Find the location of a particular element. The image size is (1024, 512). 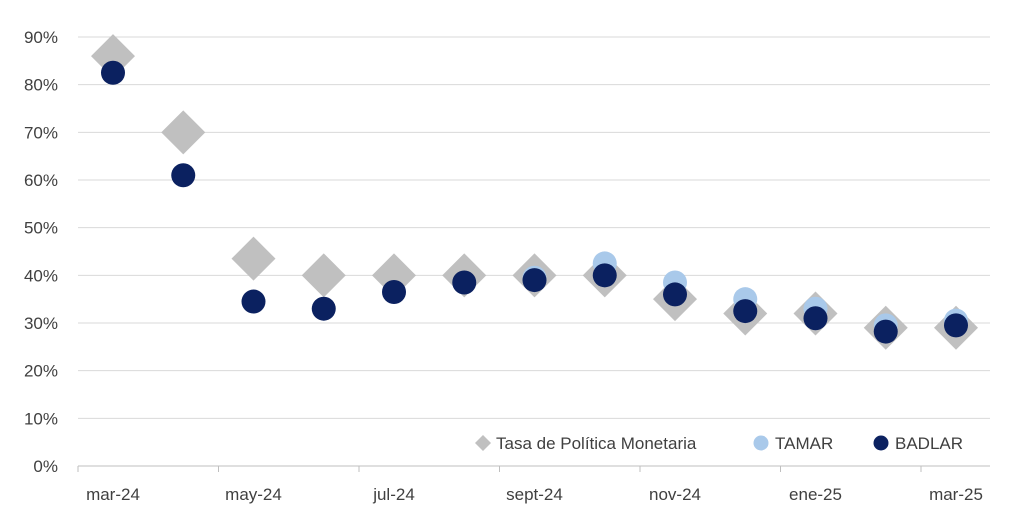

y-tick-label: 80% is located at coordinates (41, 85).